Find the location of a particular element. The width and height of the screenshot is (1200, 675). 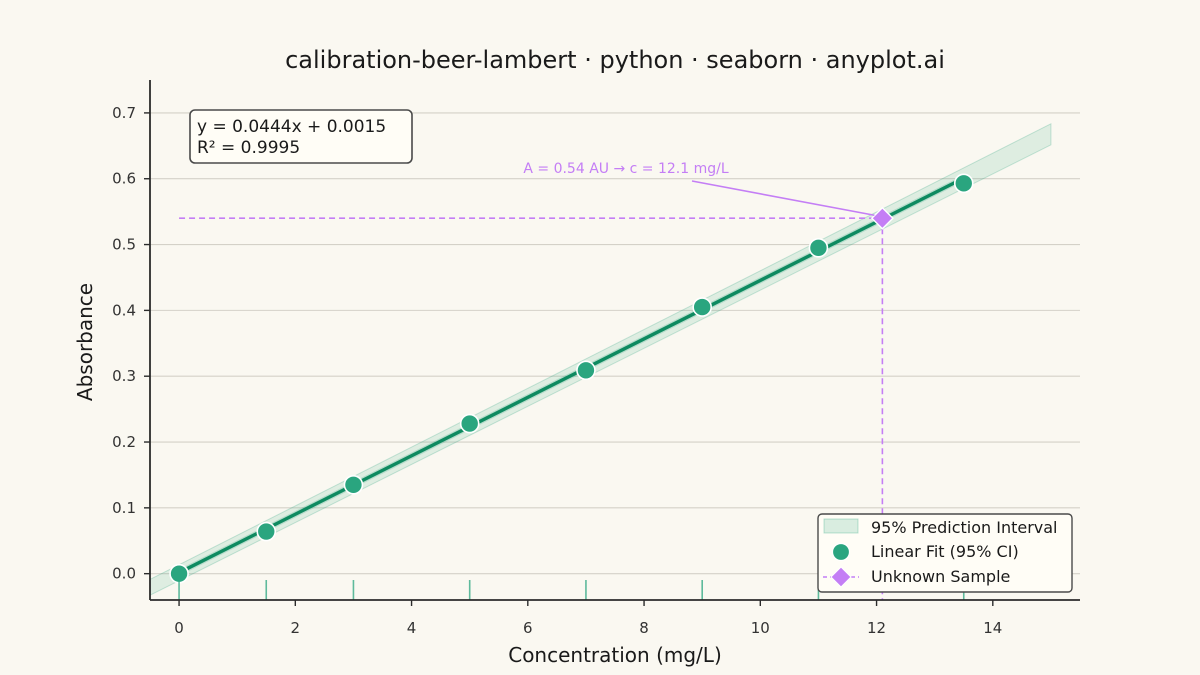

legend-prediction-interval-swatch is located at coordinates (841, 526).